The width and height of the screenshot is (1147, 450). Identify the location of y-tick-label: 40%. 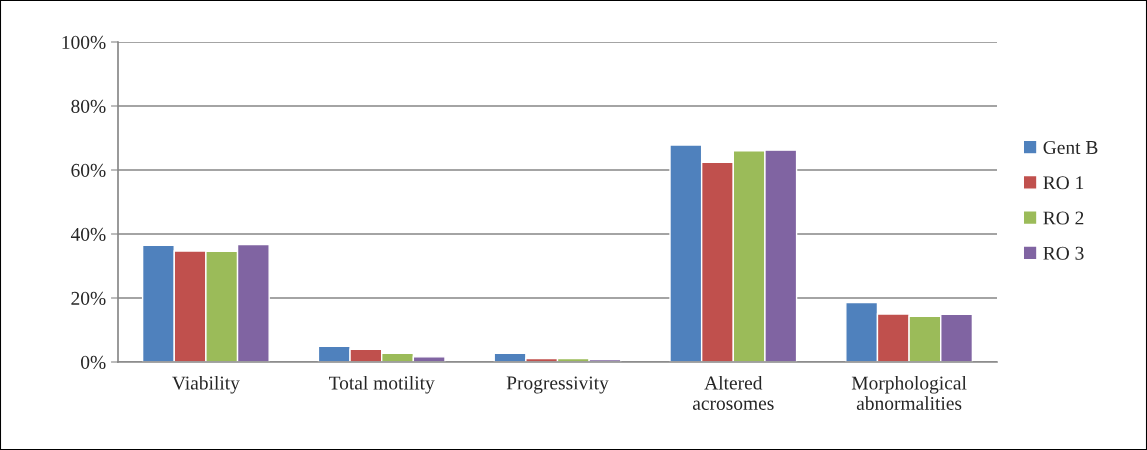
(88, 234).